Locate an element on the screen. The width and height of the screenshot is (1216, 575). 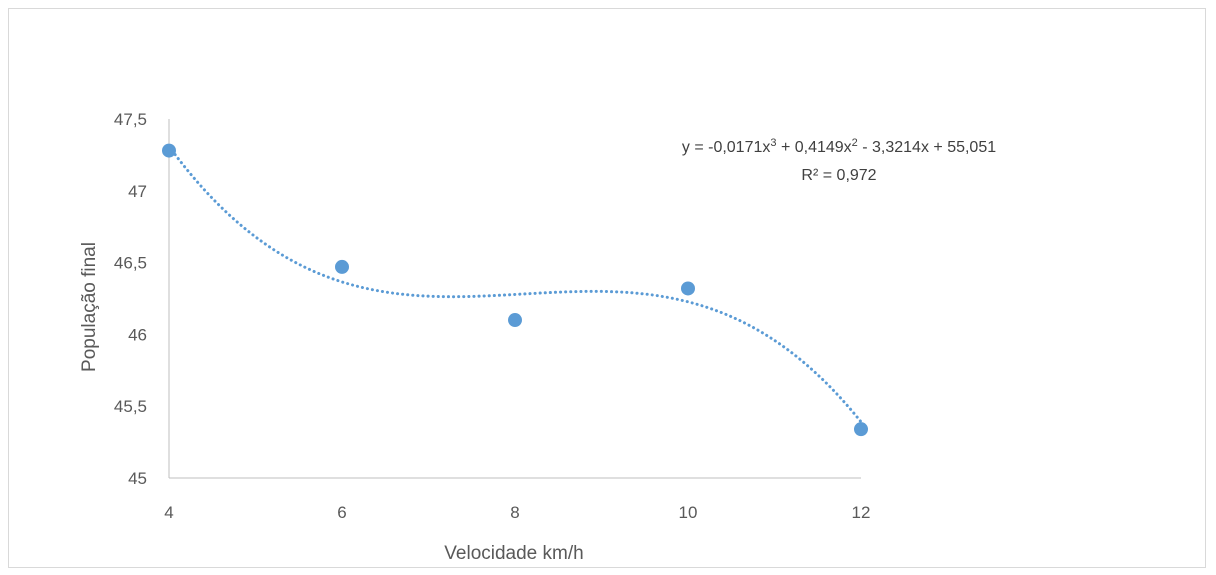
x-tick-label: 10 is located at coordinates (688, 512).